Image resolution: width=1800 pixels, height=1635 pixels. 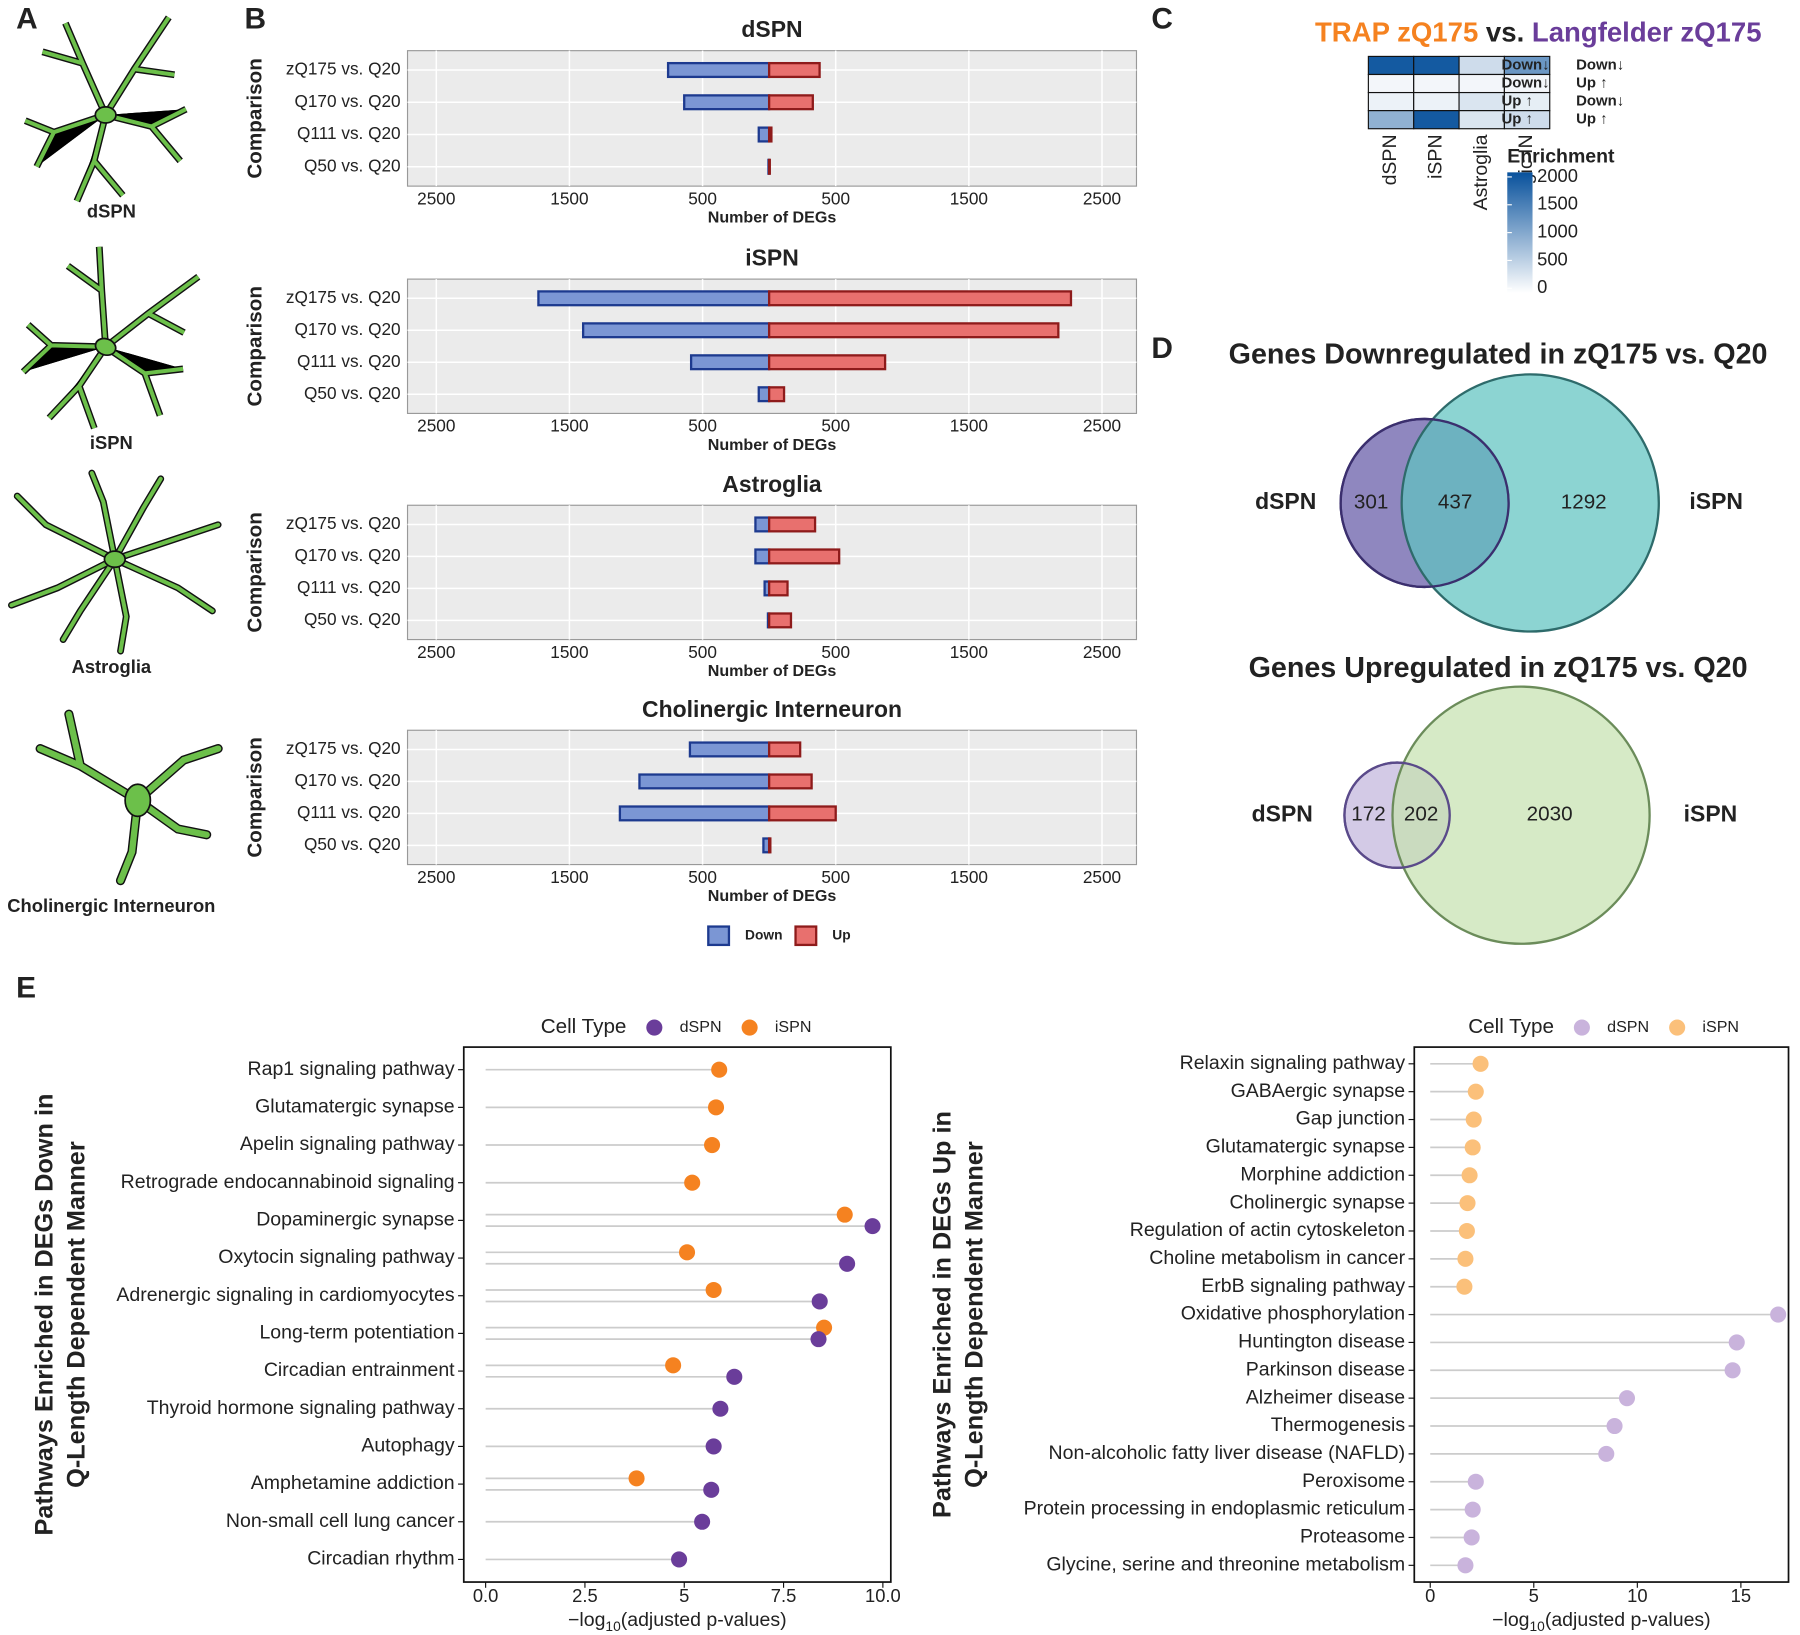 I want to click on y-tick-label: ErbB signaling pathway, so click(x=1303, y=1286).